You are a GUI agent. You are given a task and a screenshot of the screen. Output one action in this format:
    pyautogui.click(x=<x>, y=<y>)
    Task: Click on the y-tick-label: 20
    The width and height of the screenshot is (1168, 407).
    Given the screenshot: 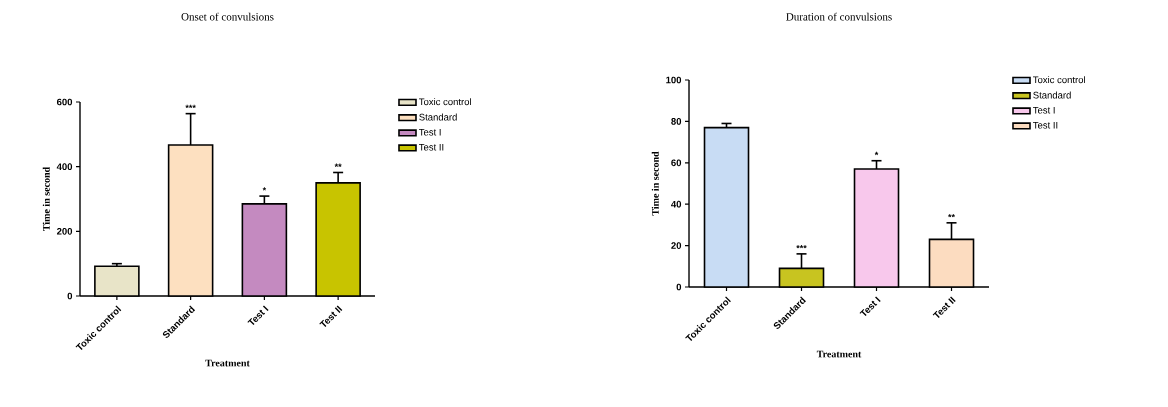 What is the action you would take?
    pyautogui.click(x=676, y=245)
    